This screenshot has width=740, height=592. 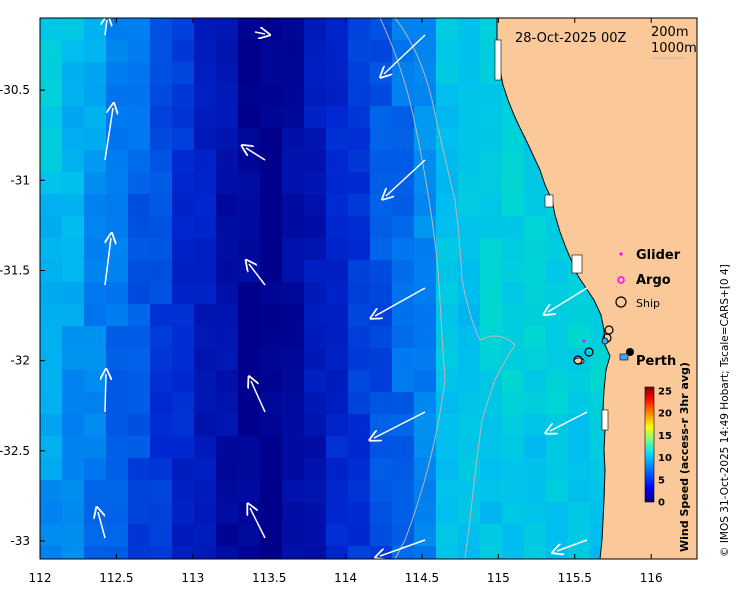 What do you see at coordinates (656, 361) in the screenshot?
I see `city-label: Perth` at bounding box center [656, 361].